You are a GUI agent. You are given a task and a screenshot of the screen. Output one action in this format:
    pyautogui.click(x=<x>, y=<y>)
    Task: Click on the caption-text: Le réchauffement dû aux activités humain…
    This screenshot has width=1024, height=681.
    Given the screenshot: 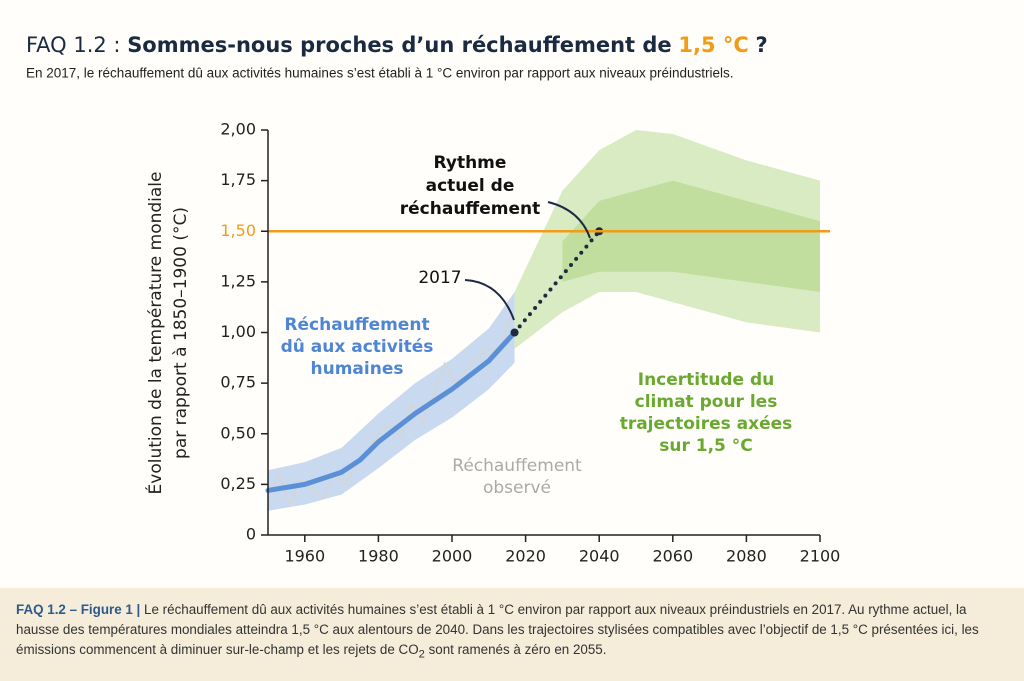 What is the action you would take?
    pyautogui.click(x=497, y=629)
    